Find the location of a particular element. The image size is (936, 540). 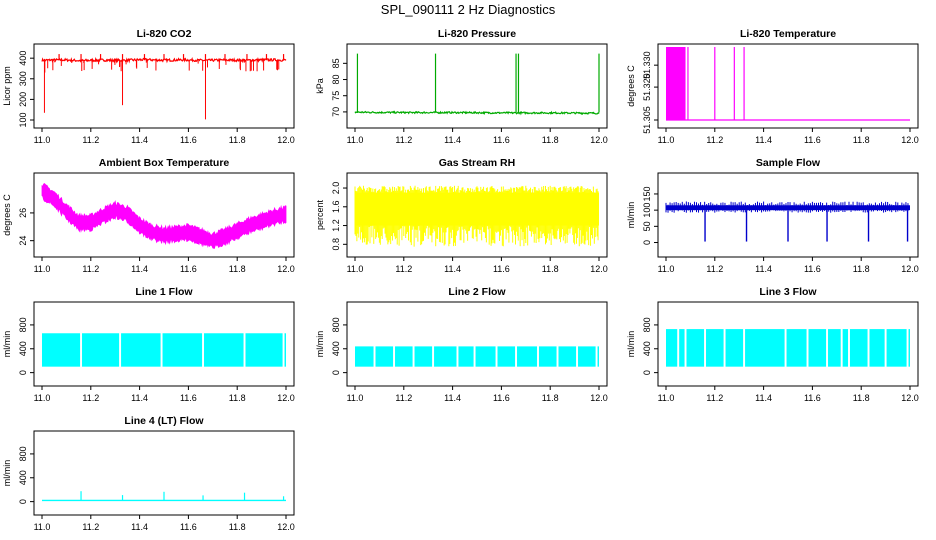

chart-title: Gas Stream RH is located at coordinates (477, 163).